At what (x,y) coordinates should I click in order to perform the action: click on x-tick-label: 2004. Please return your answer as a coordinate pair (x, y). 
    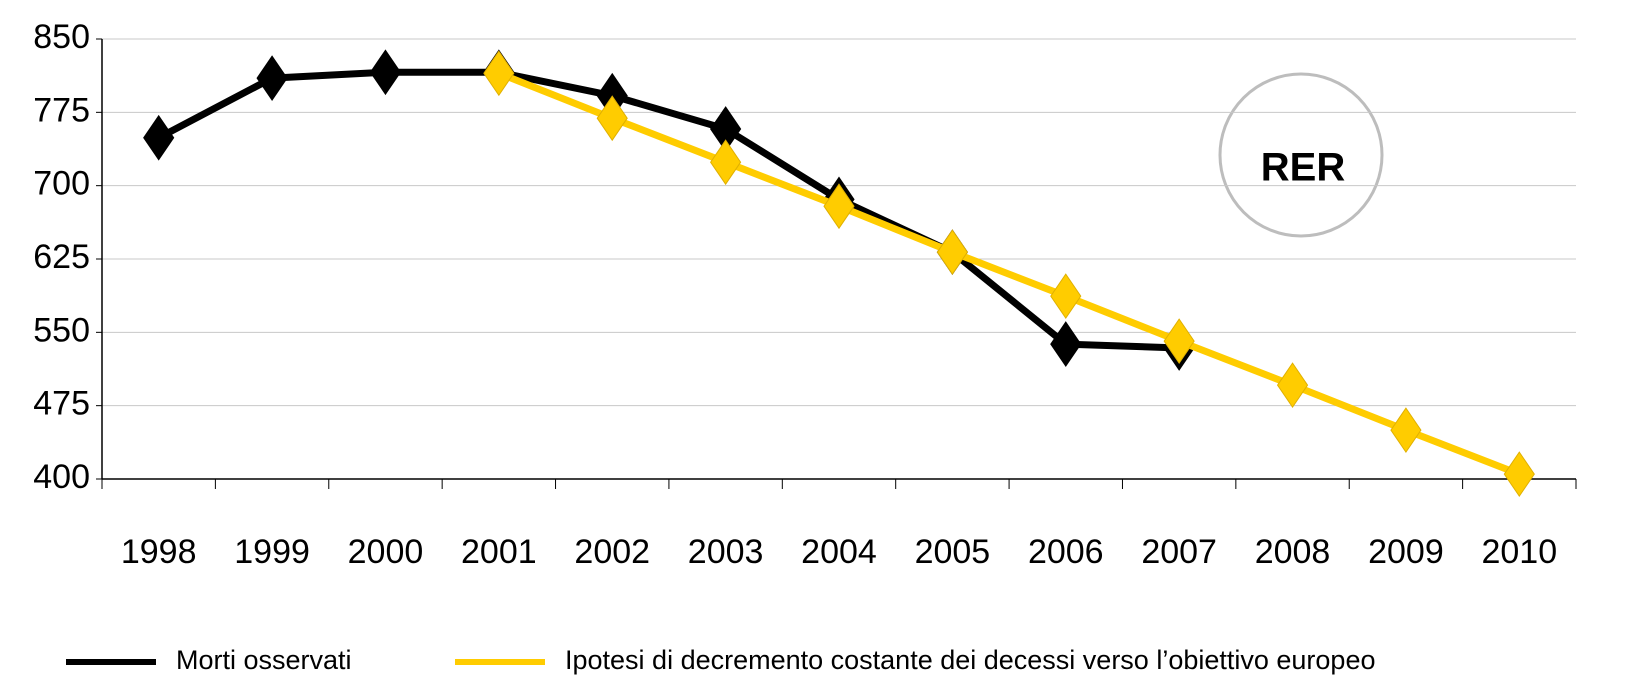
    Looking at the image, I should click on (839, 552).